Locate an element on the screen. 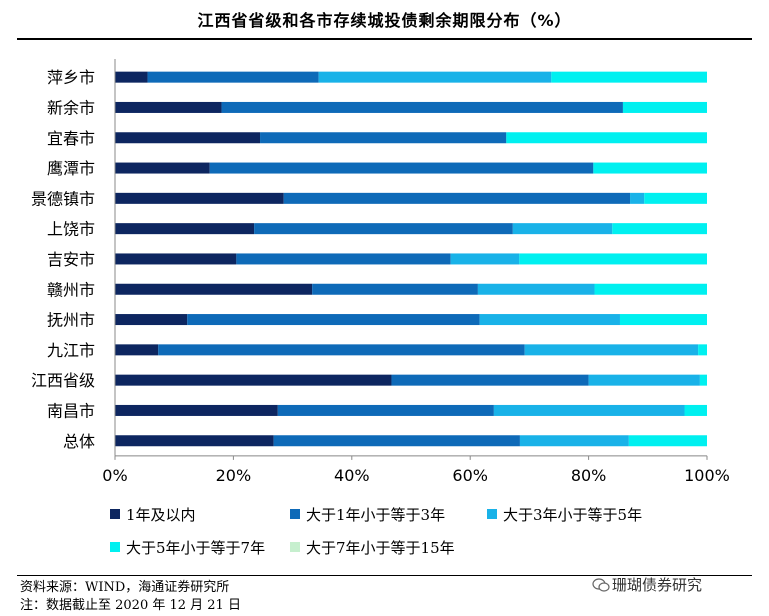 The width and height of the screenshot is (769, 616). category-label: 抚州市 is located at coordinates (71, 320).